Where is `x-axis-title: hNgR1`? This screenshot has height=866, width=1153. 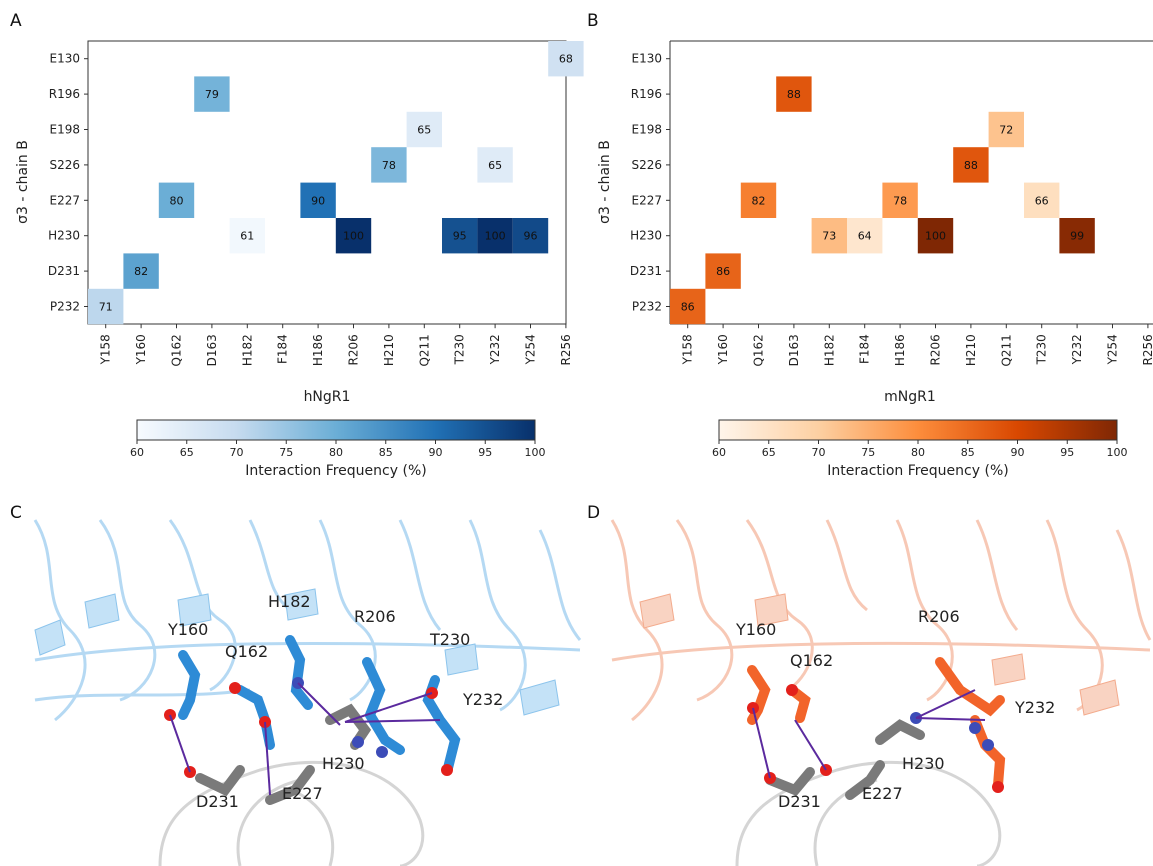
x-axis-title: hNgR1 is located at coordinates (327, 397).